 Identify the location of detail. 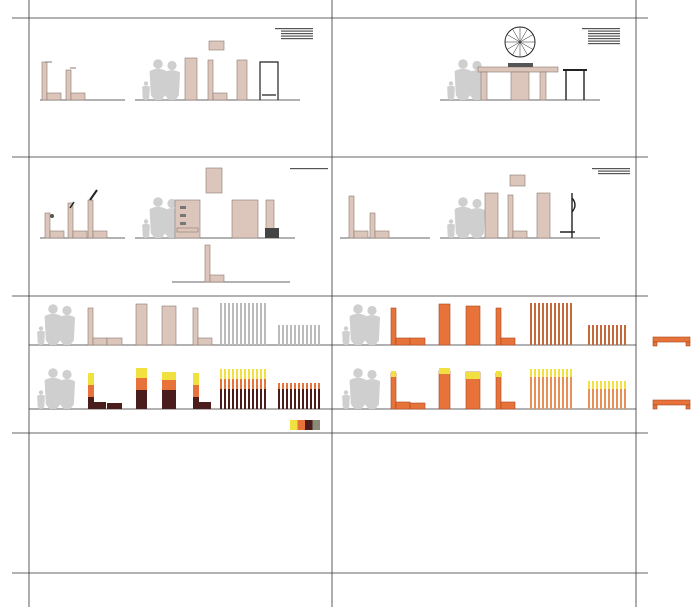
(183, 207).